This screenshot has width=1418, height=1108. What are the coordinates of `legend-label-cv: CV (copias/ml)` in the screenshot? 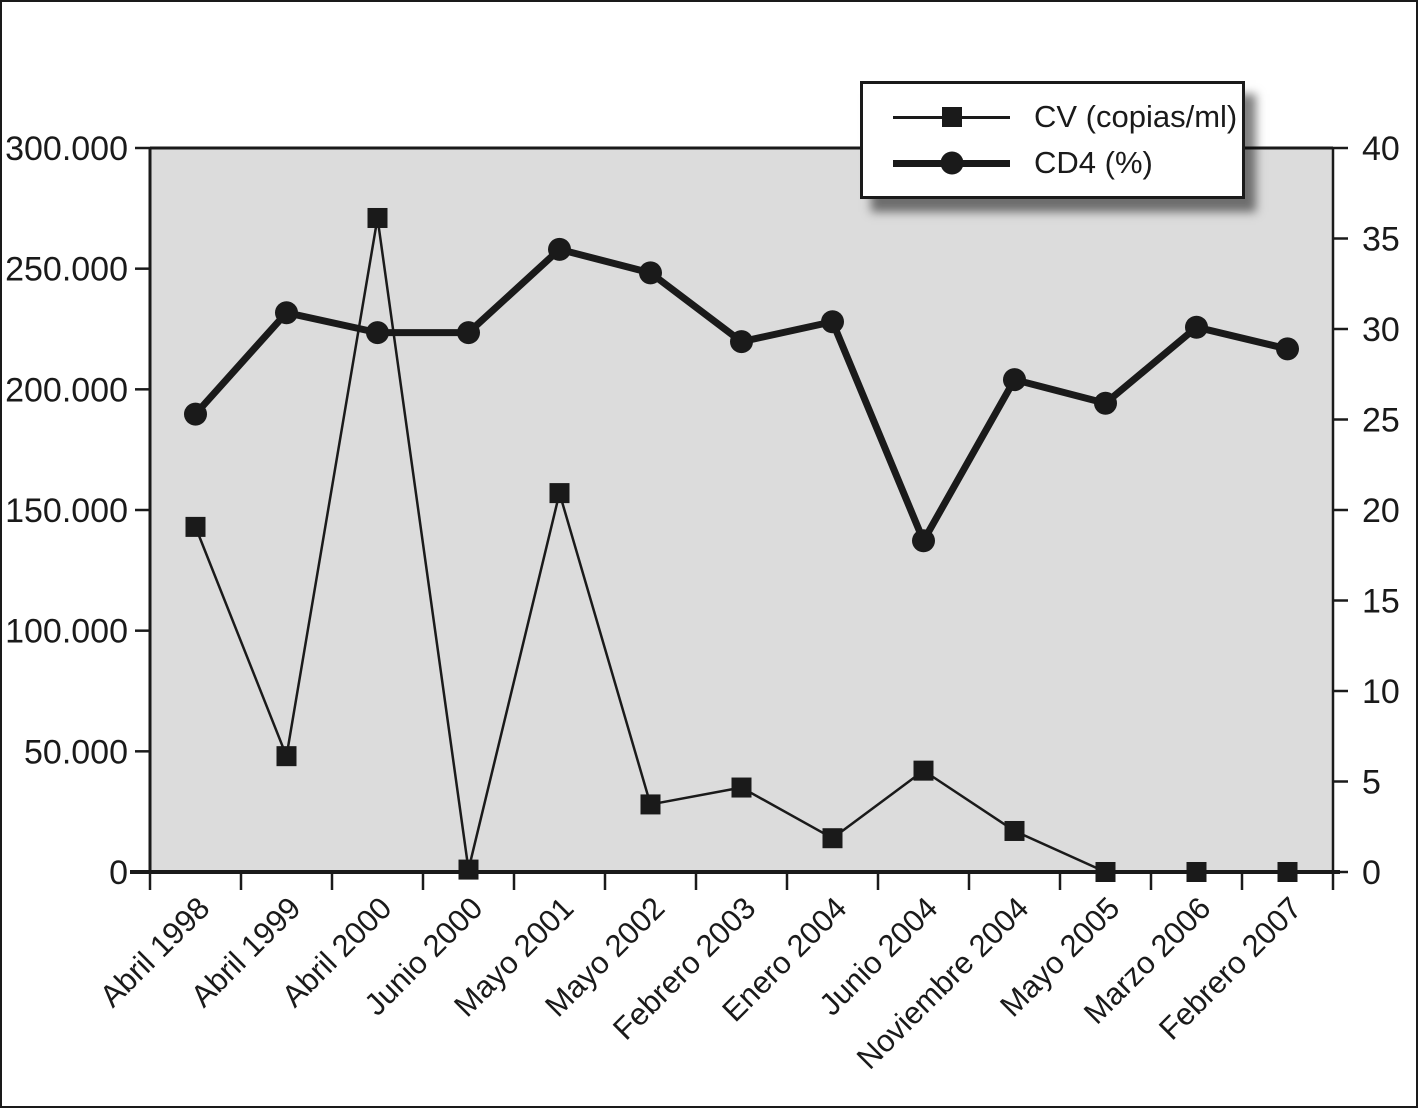 It's located at (1136, 116).